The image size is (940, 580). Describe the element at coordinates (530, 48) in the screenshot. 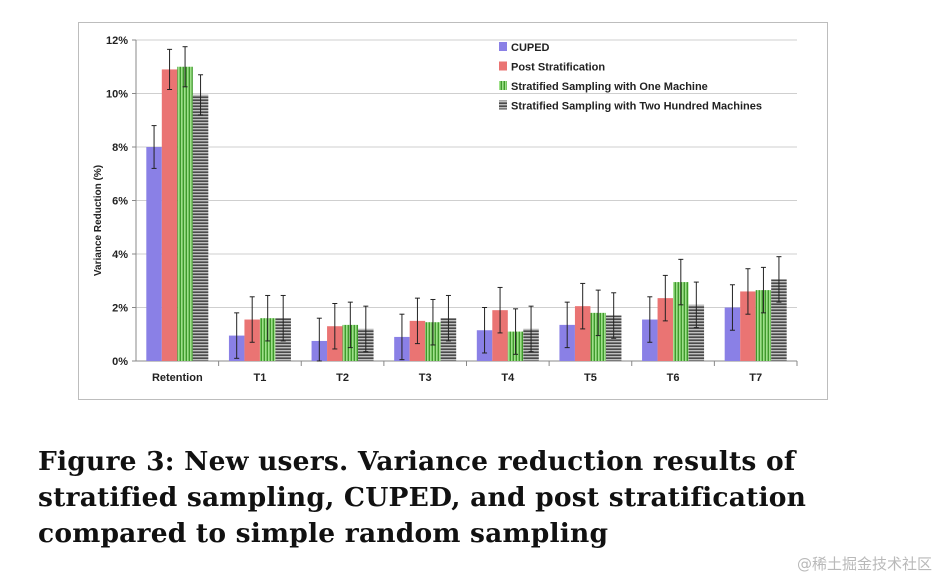

I see `legend-label: CUPED` at that location.